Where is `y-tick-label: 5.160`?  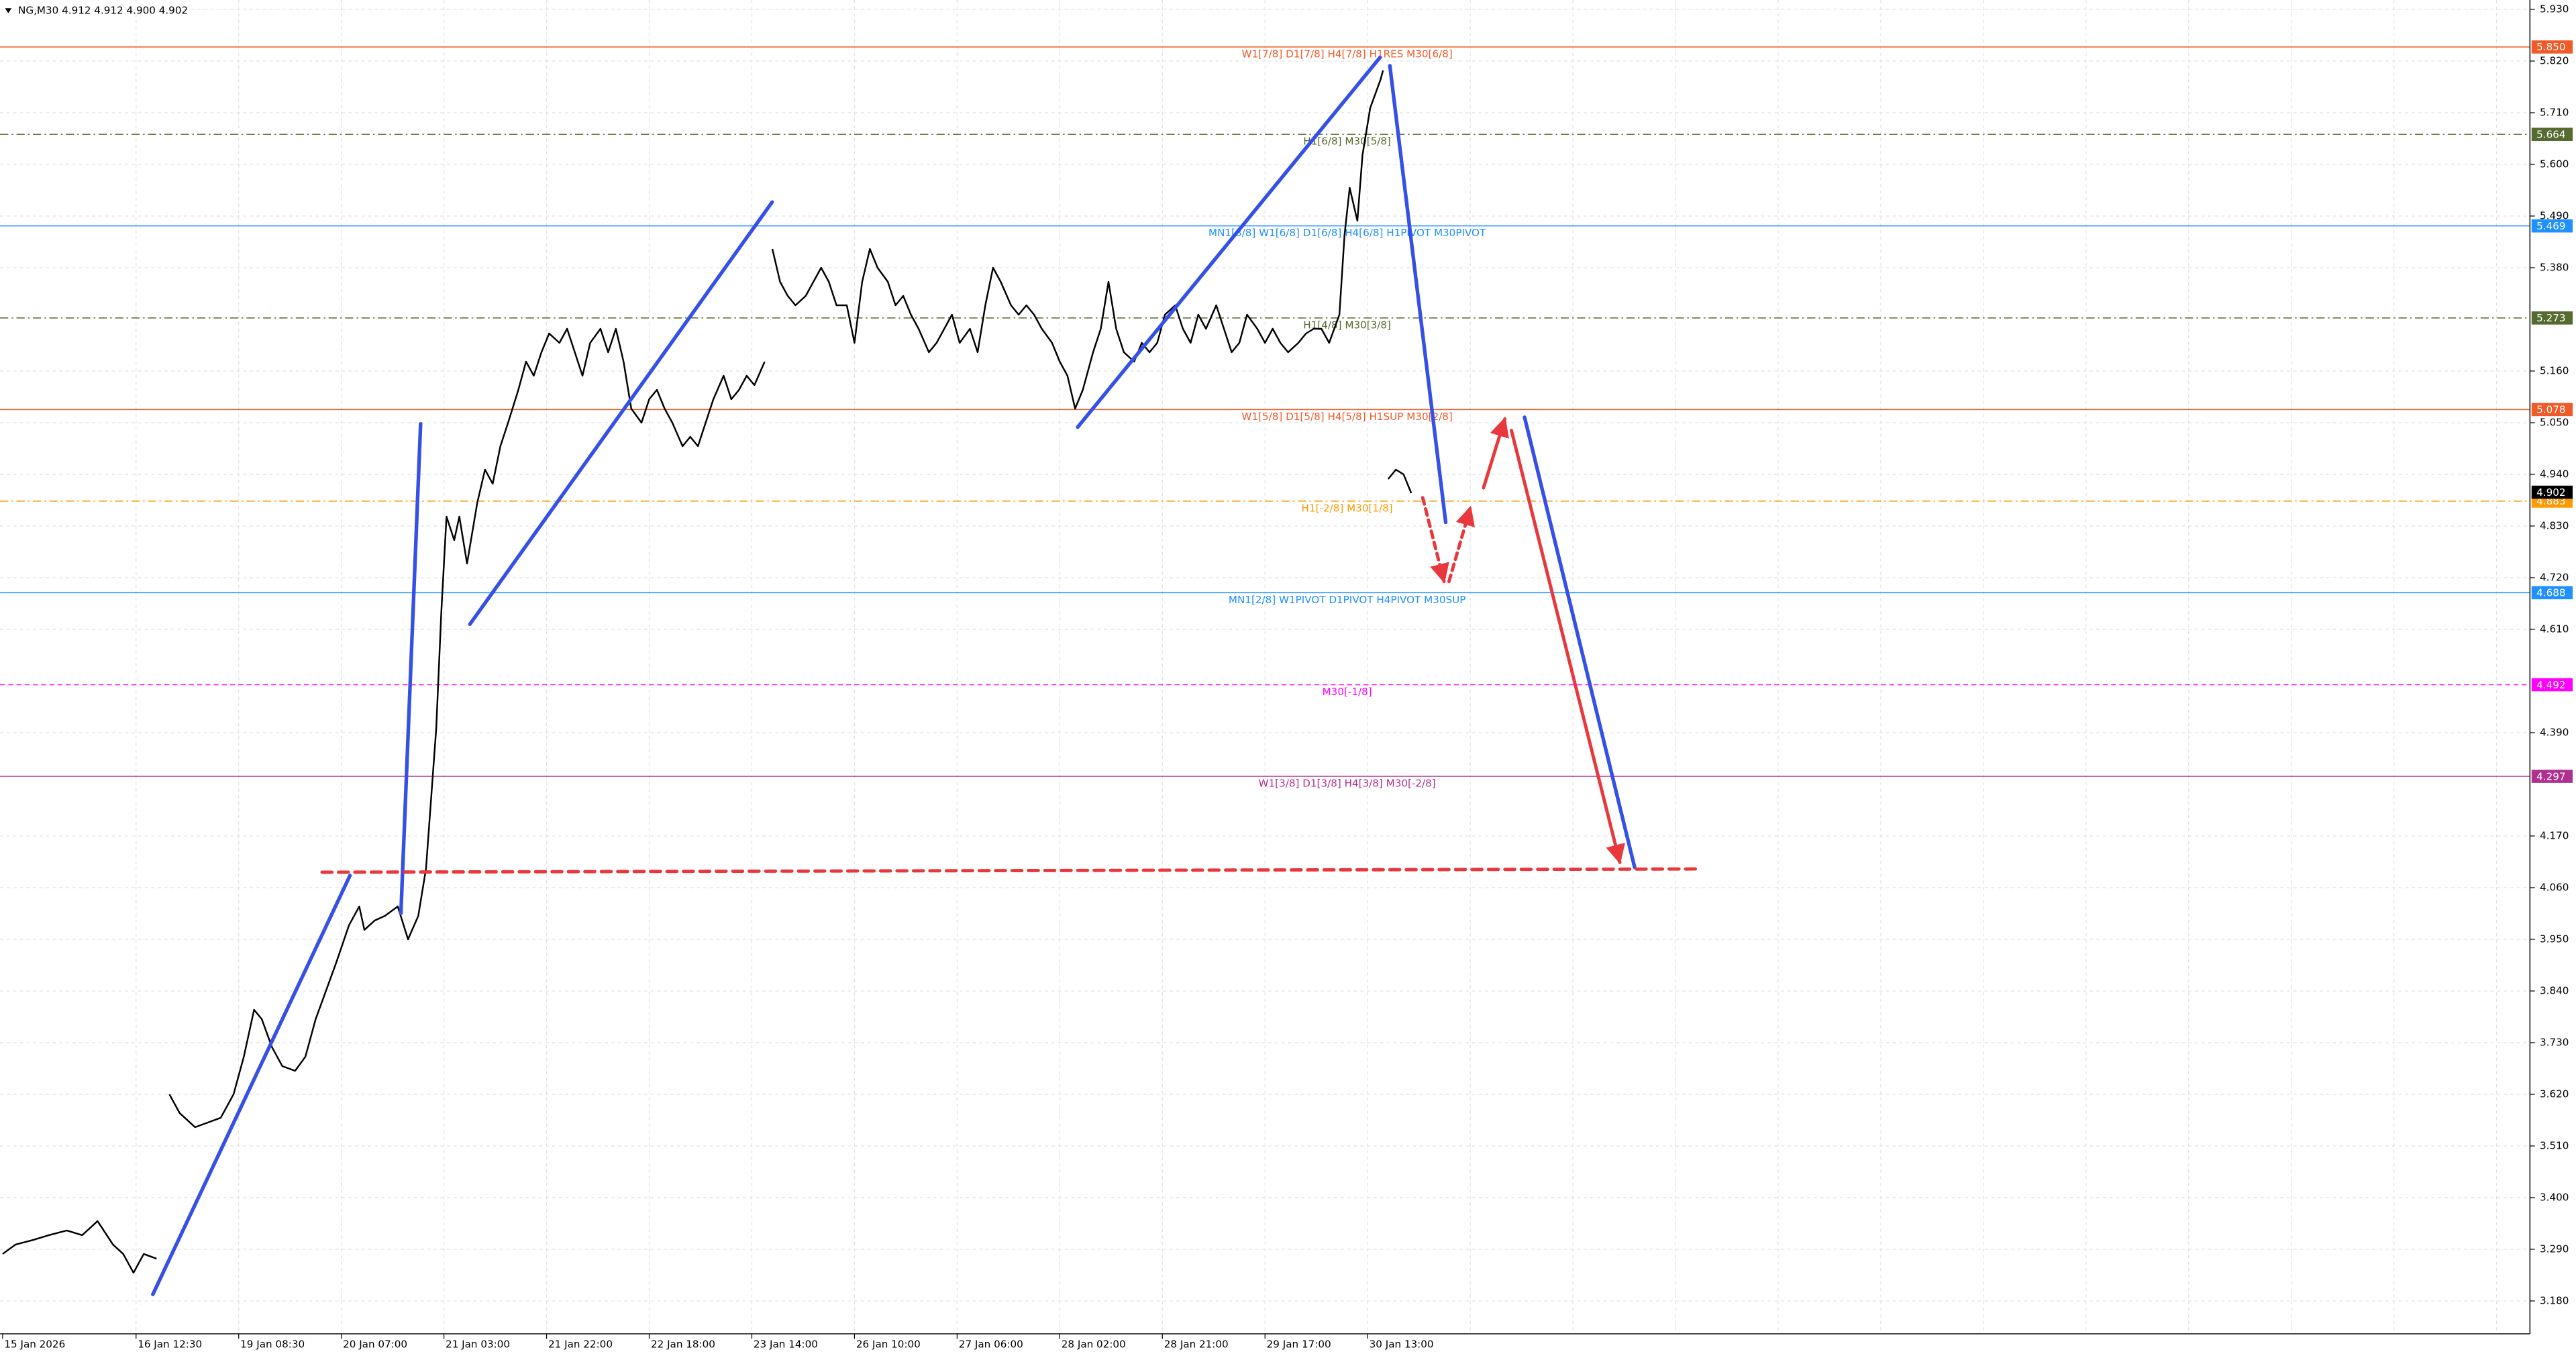
y-tick-label: 5.160 is located at coordinates (2554, 370).